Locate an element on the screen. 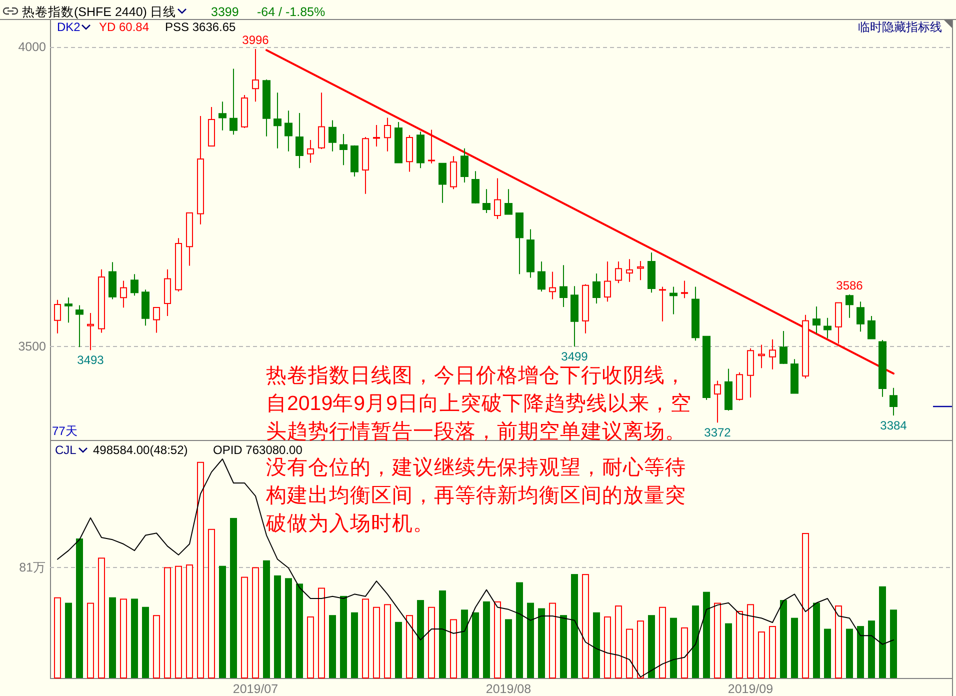 The height and width of the screenshot is (696, 956). x-tick-label: 2019/09 is located at coordinates (751, 689).